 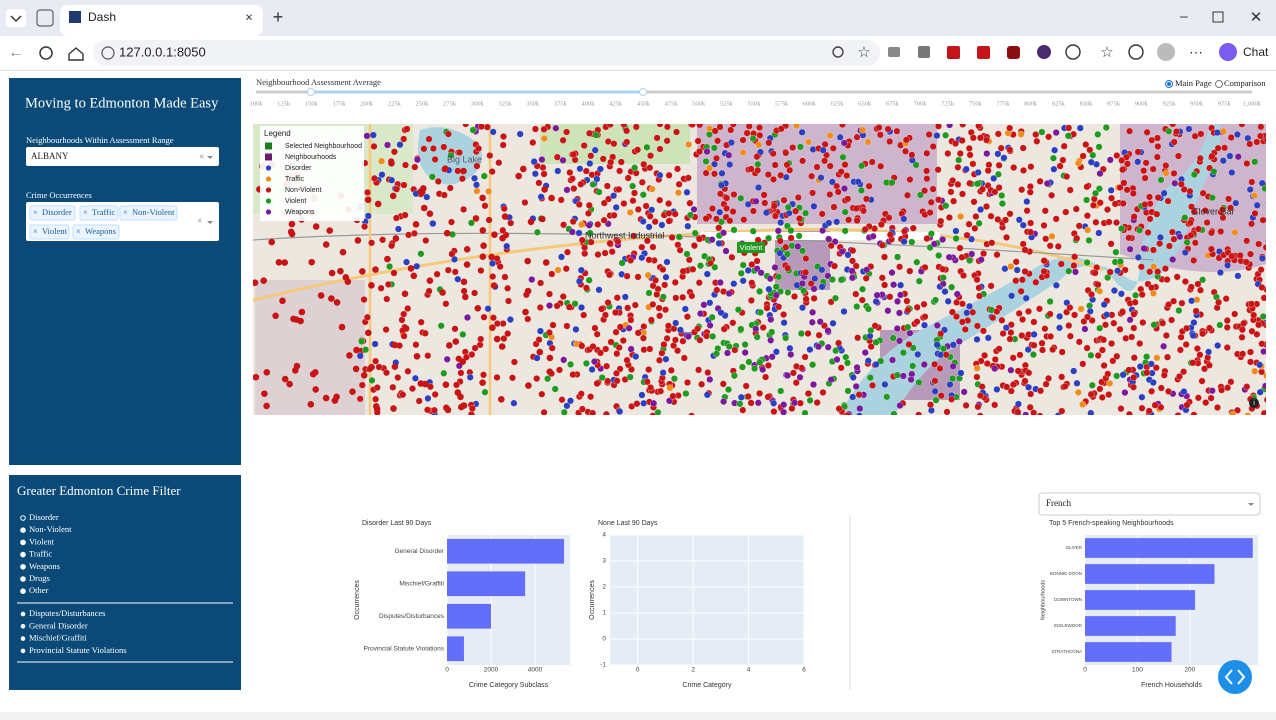 I want to click on slider-mark: 225k, so click(x=395, y=103).